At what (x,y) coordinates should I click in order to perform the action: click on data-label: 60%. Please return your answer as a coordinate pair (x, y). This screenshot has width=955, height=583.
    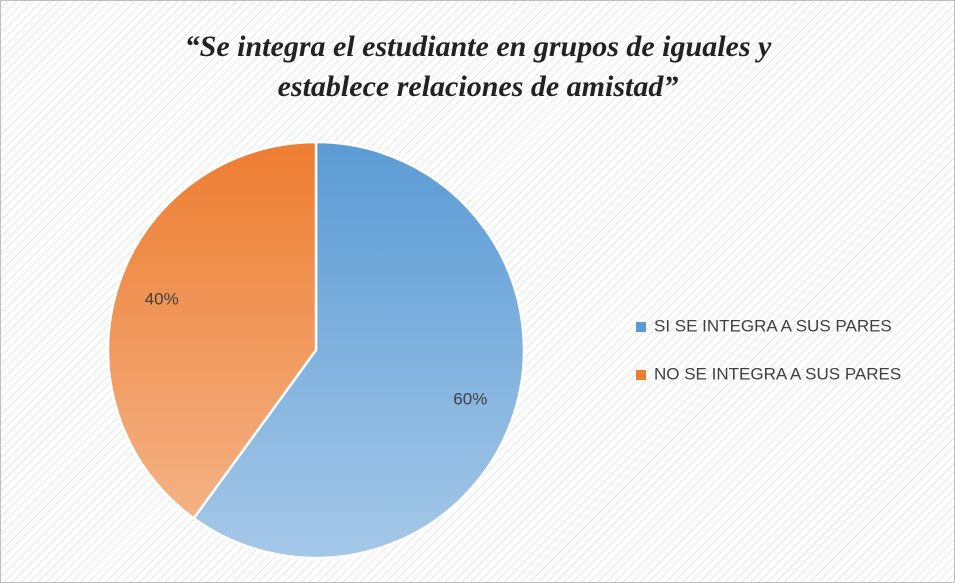
    Looking at the image, I should click on (470, 399).